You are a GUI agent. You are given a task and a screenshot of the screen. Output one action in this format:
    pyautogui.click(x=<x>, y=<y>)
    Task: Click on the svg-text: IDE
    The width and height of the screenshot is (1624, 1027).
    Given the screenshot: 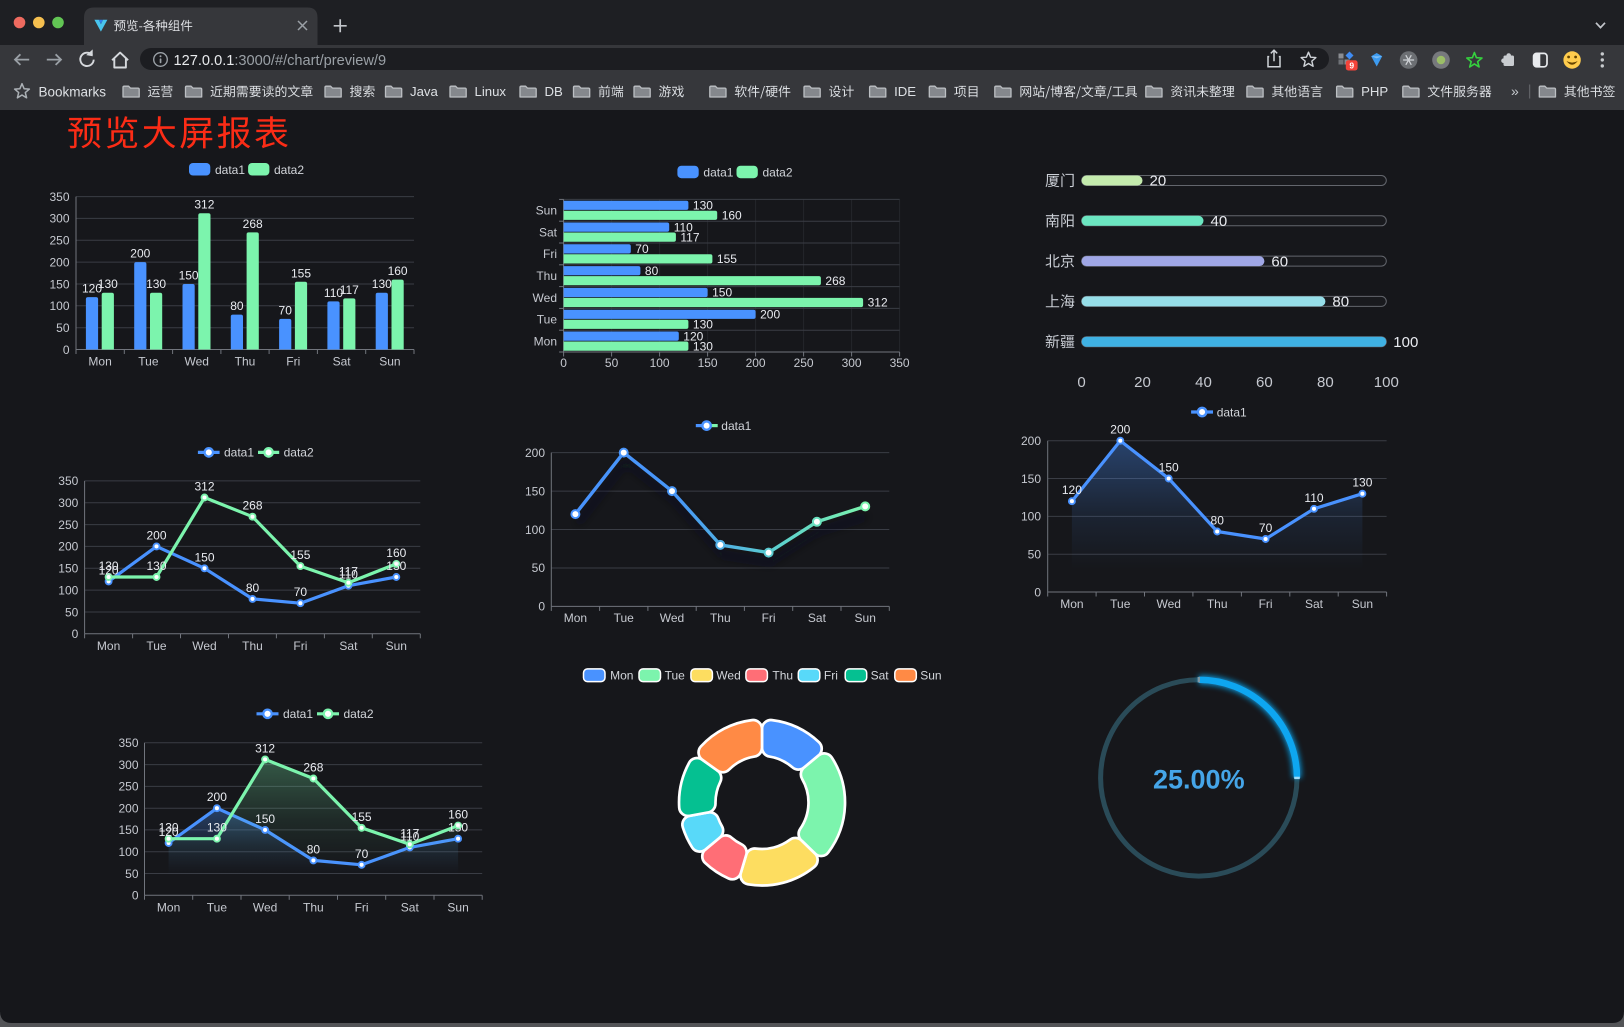 What is the action you would take?
    pyautogui.click(x=905, y=91)
    